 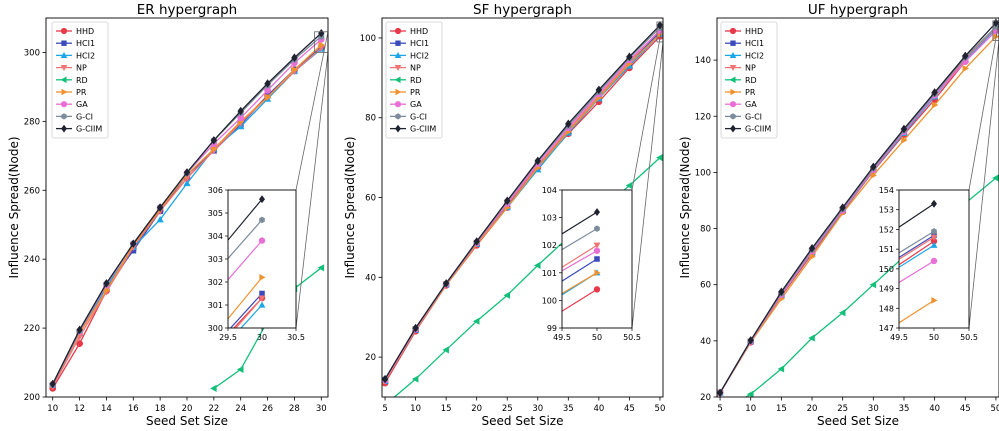 I want to click on y-tick-label: 200, so click(x=32, y=398).